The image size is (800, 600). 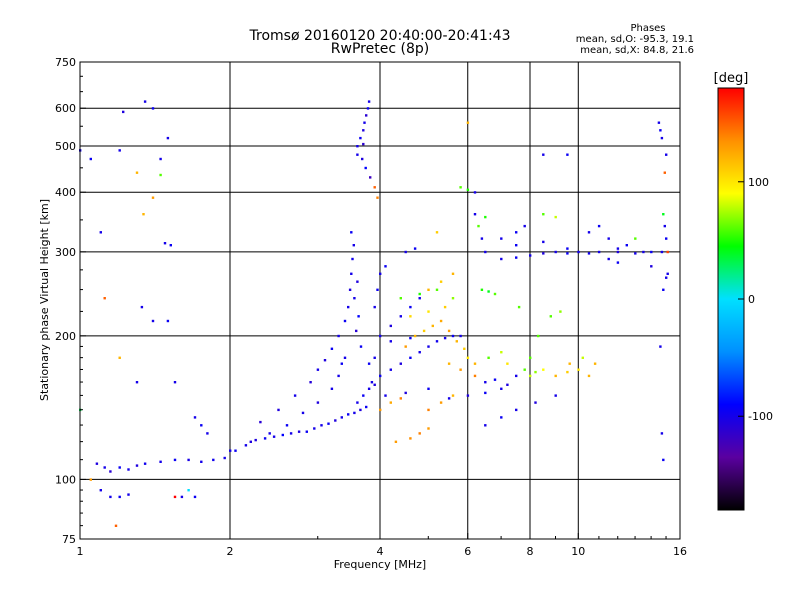 What do you see at coordinates (760, 416) in the screenshot?
I see `colorbar-tick-label: -100` at bounding box center [760, 416].